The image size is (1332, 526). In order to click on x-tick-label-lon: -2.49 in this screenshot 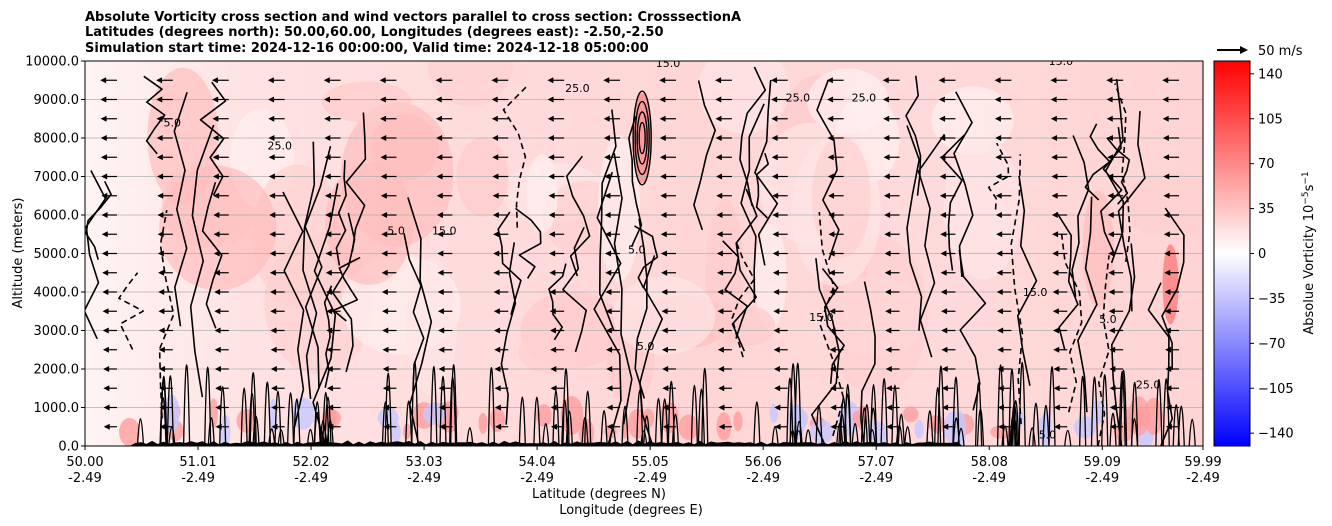, I will do `click(311, 478)`.